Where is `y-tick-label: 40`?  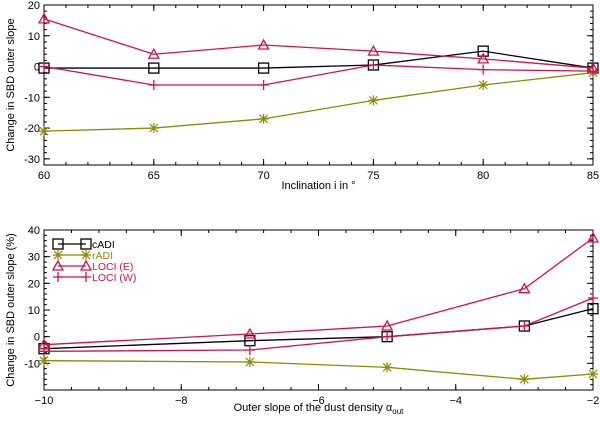
y-tick-label: 40 is located at coordinates (34, 231).